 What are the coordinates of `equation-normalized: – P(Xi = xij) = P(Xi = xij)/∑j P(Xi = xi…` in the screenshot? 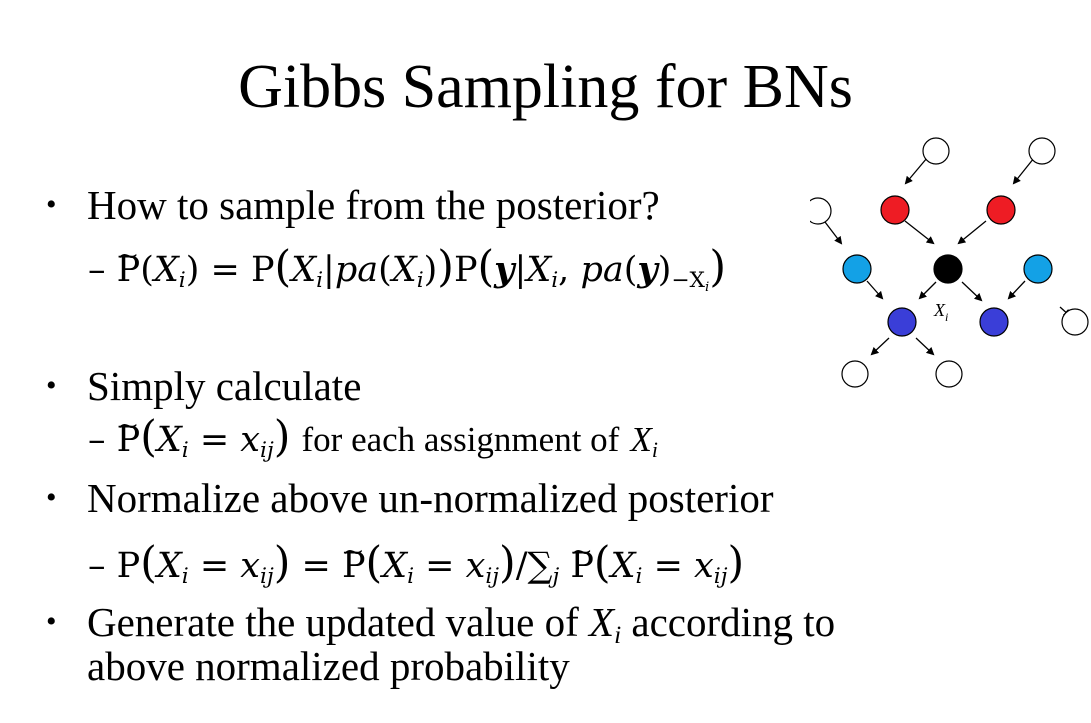 It's located at (416, 559).